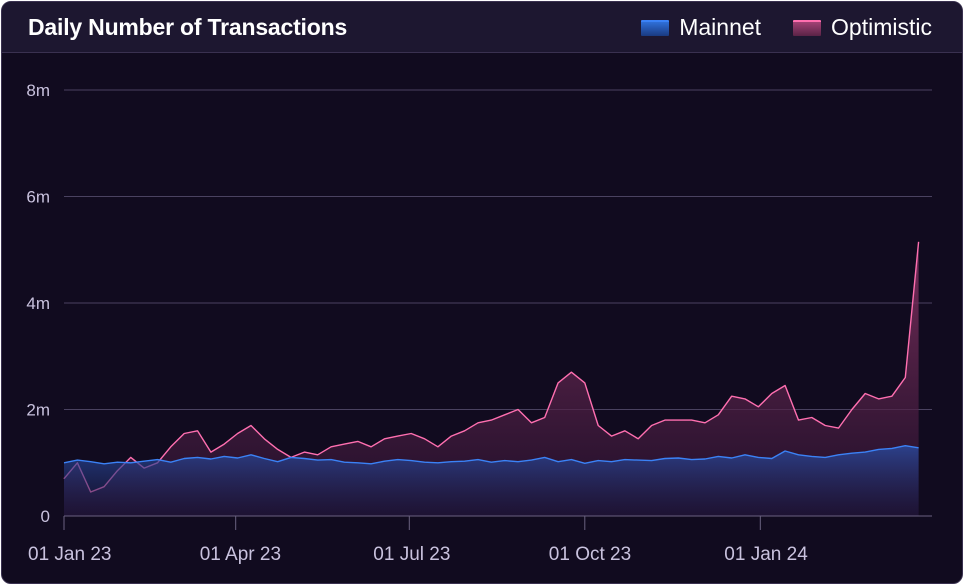 The image size is (964, 585). I want to click on legend-swatch-optimistic, so click(807, 27).